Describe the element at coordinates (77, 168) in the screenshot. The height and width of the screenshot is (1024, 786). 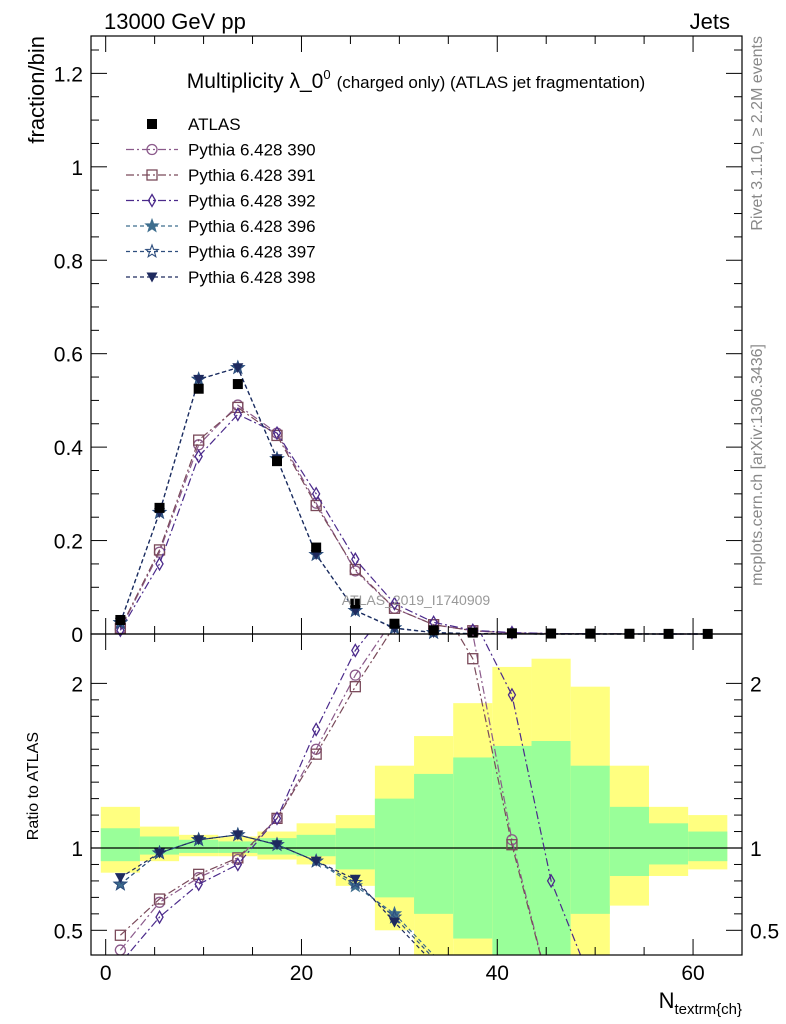
I see `top-ytick-label-6: 1` at that location.